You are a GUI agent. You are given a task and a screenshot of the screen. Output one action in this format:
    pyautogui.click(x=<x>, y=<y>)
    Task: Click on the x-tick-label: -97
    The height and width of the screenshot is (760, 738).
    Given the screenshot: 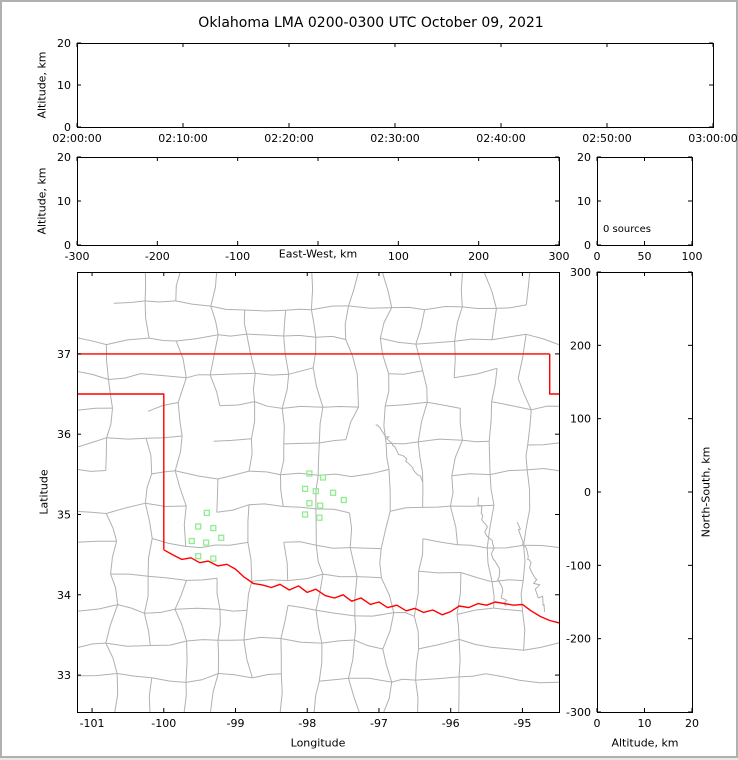 What is the action you would take?
    pyautogui.click(x=379, y=723)
    